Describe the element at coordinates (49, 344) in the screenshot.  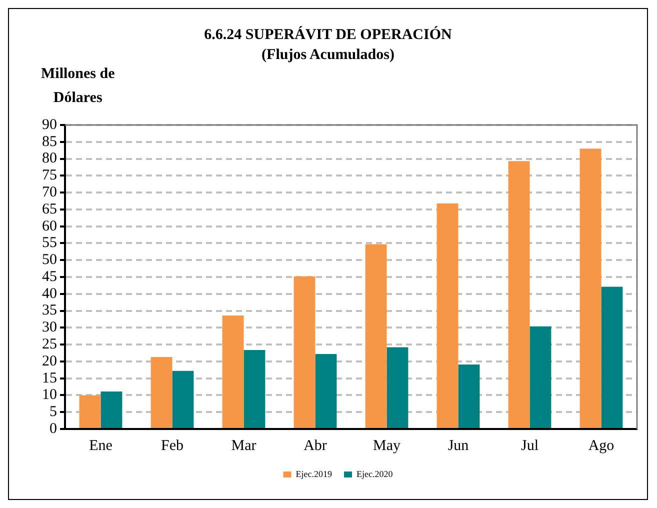
I see `y-tick-label: 25` at that location.